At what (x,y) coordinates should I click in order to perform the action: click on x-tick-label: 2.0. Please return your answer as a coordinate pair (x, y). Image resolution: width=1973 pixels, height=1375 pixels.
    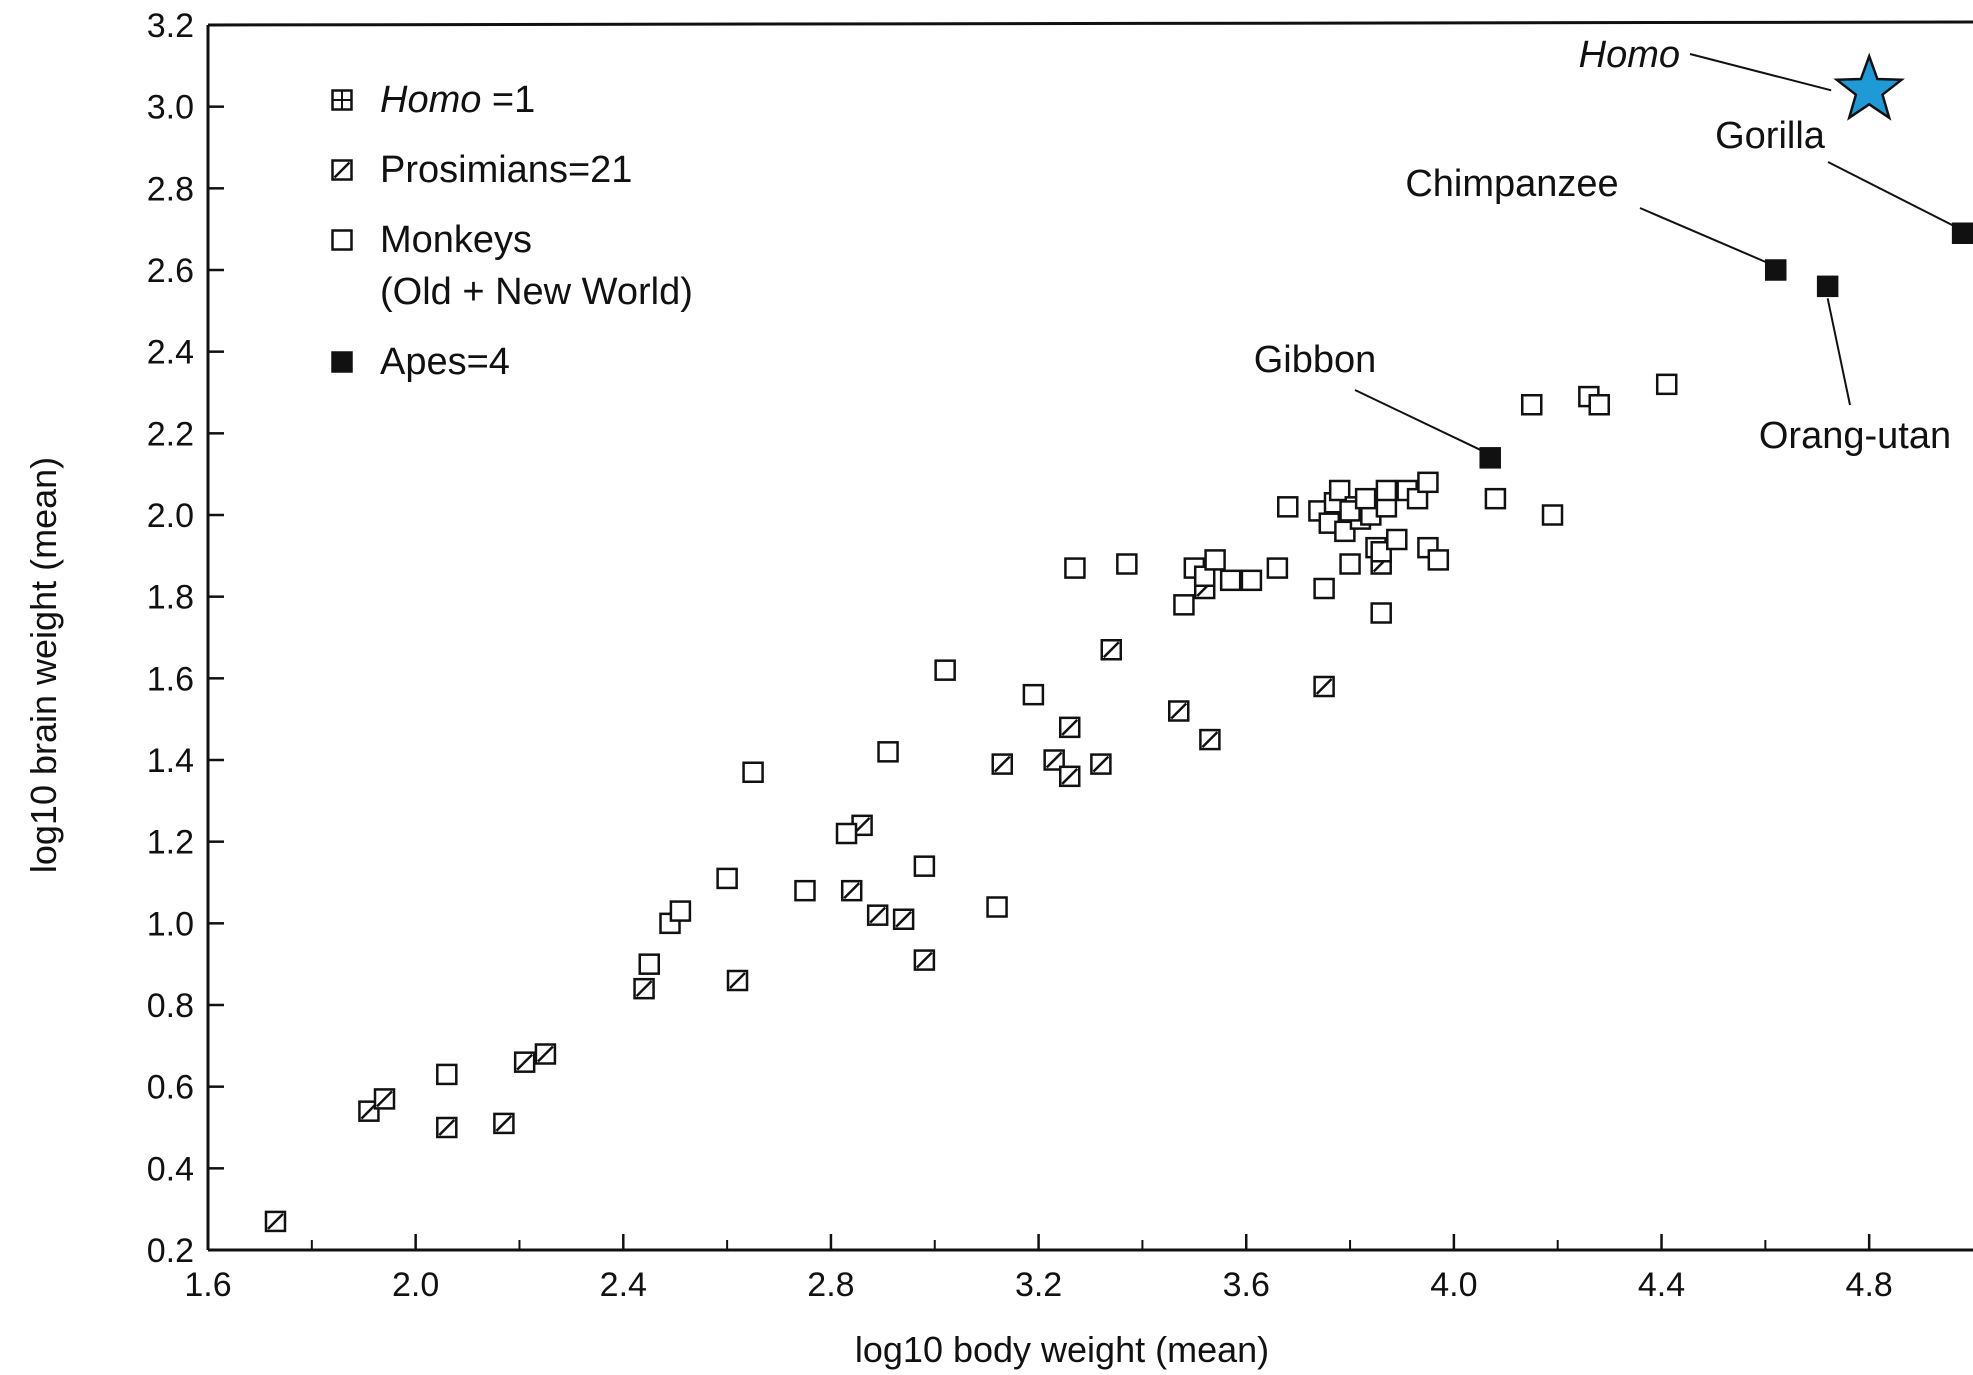
    Looking at the image, I should click on (415, 1285).